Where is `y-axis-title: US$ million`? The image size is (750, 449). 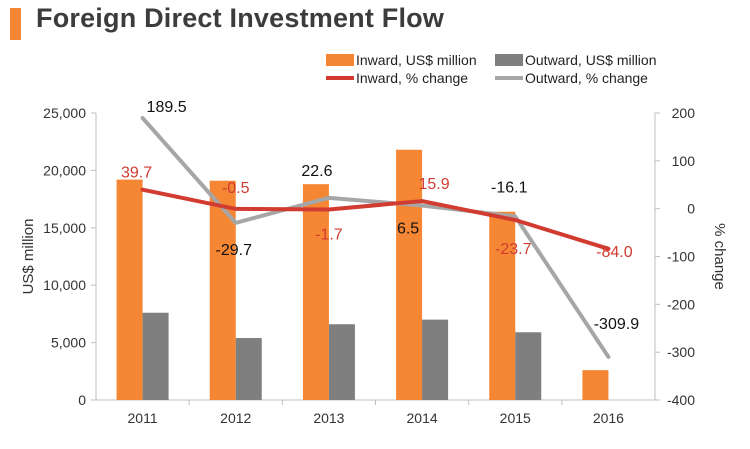 y-axis-title: US$ million is located at coordinates (28, 257).